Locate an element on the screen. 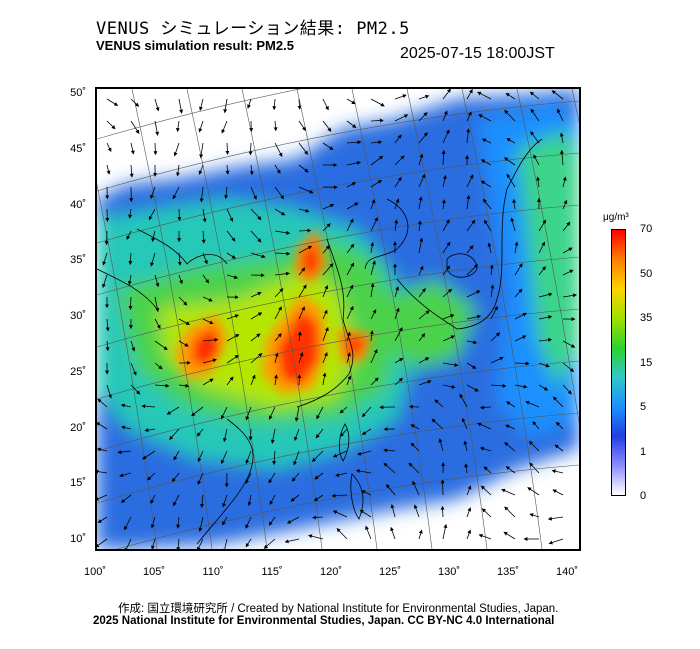 The height and width of the screenshot is (649, 700). colorbar-tick-label: 0 is located at coordinates (643, 496).